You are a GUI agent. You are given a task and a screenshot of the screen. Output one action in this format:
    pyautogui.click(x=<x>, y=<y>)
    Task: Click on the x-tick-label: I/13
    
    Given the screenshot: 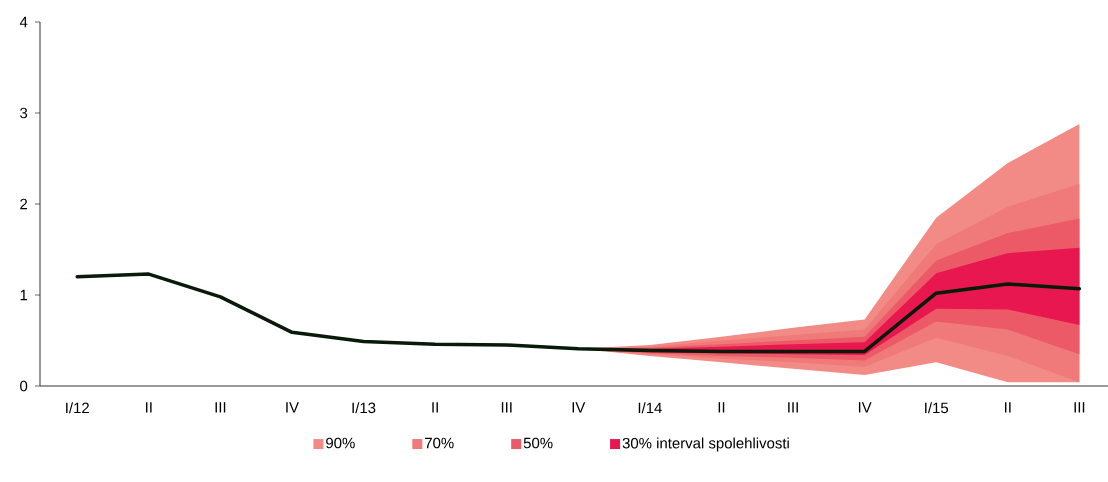 What is the action you would take?
    pyautogui.click(x=364, y=408)
    